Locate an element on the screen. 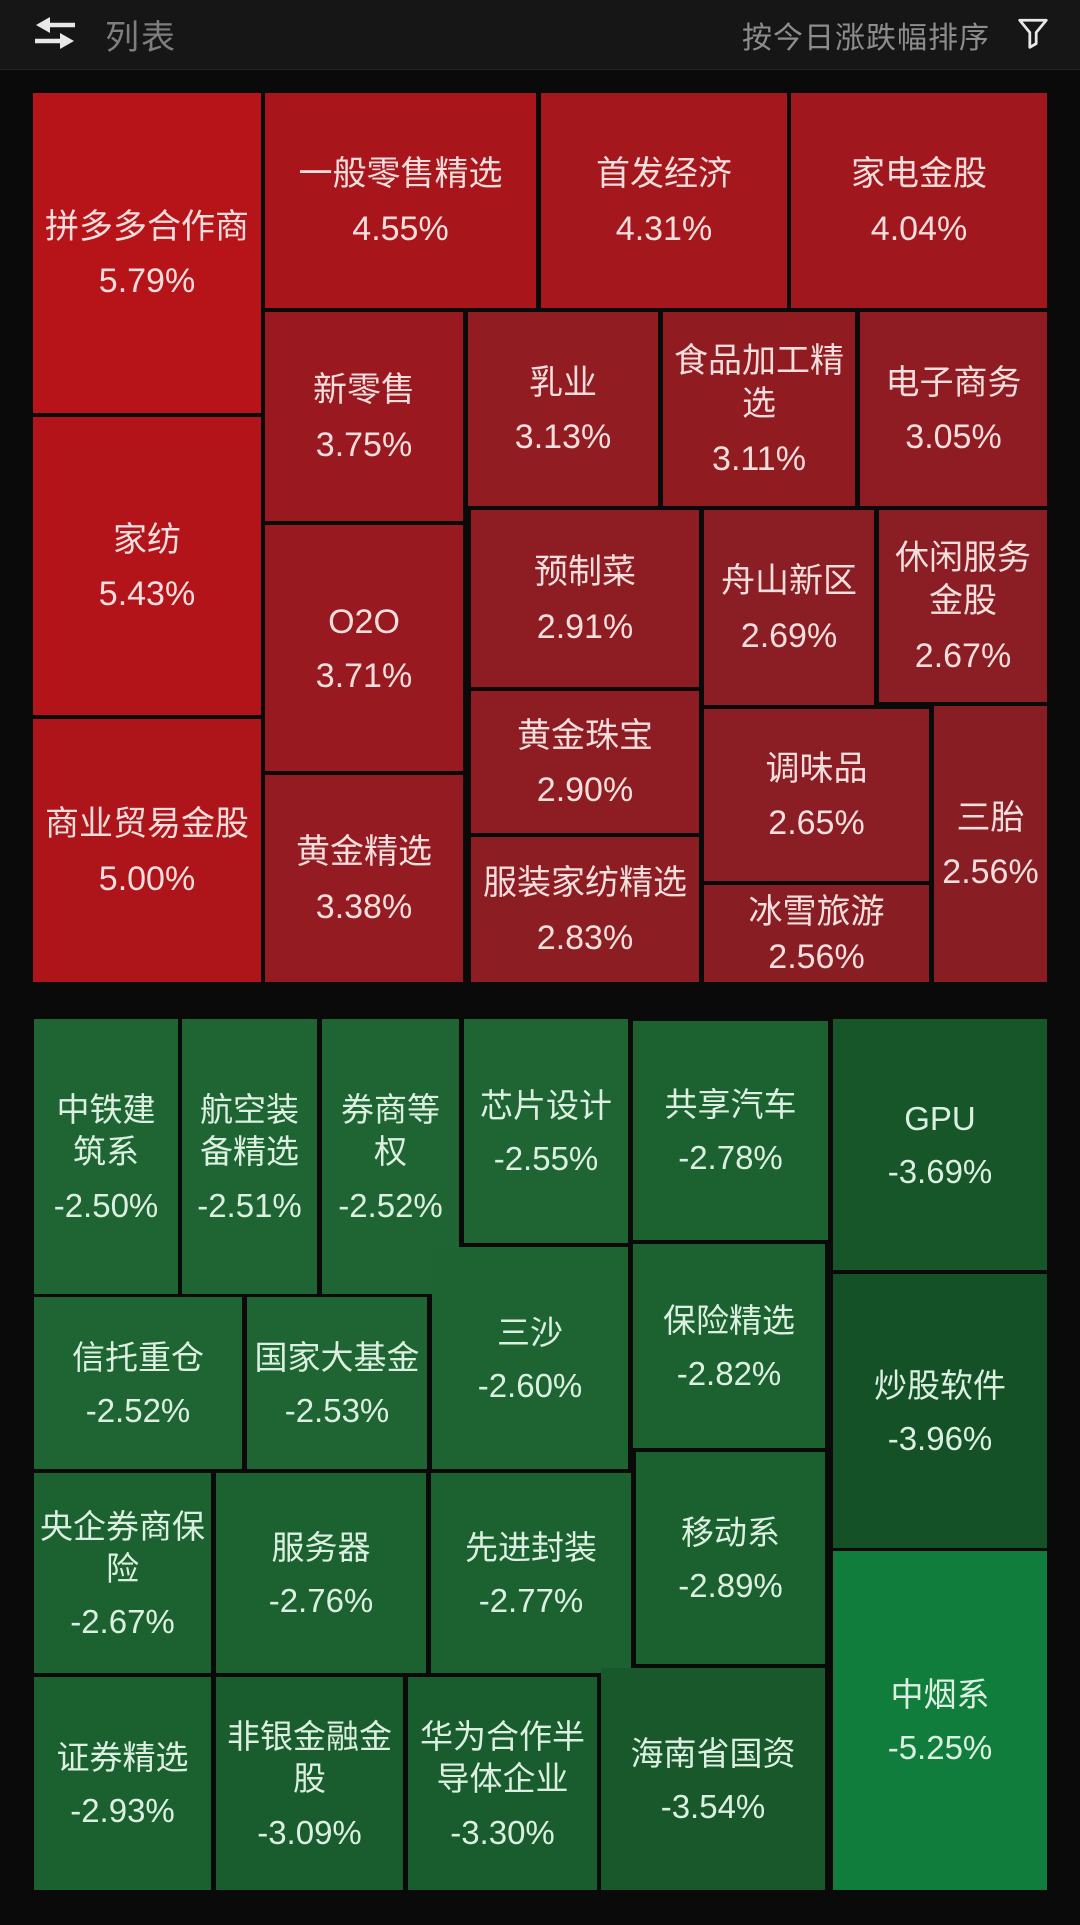  sector-name: 炒股软件 is located at coordinates (940, 1385).